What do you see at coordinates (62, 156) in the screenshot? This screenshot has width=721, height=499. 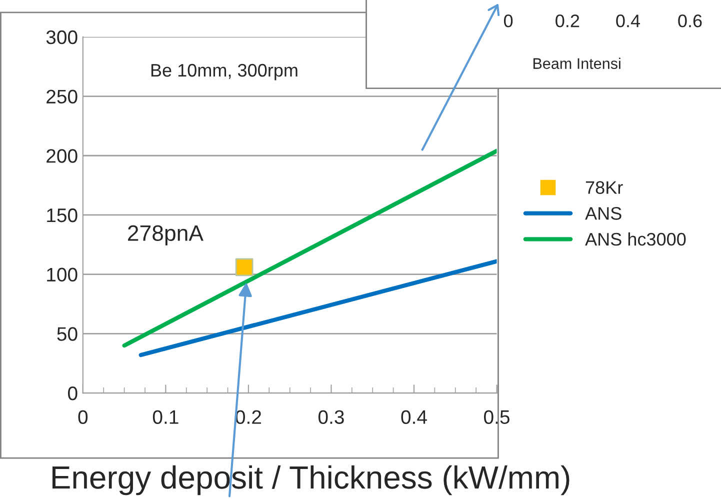 I see `y-tick-label: 200` at bounding box center [62, 156].